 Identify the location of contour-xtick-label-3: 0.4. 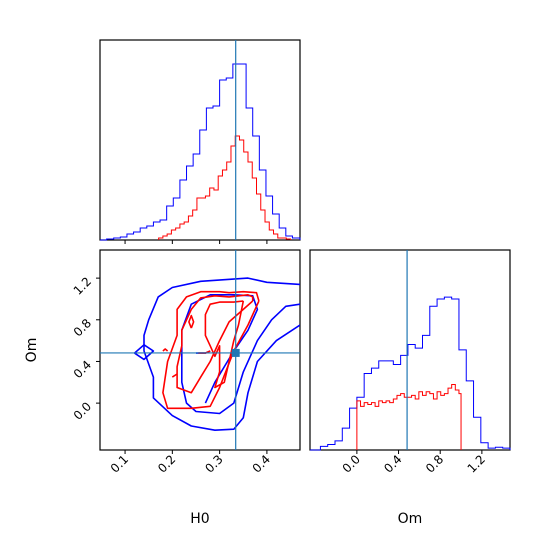
(261, 463).